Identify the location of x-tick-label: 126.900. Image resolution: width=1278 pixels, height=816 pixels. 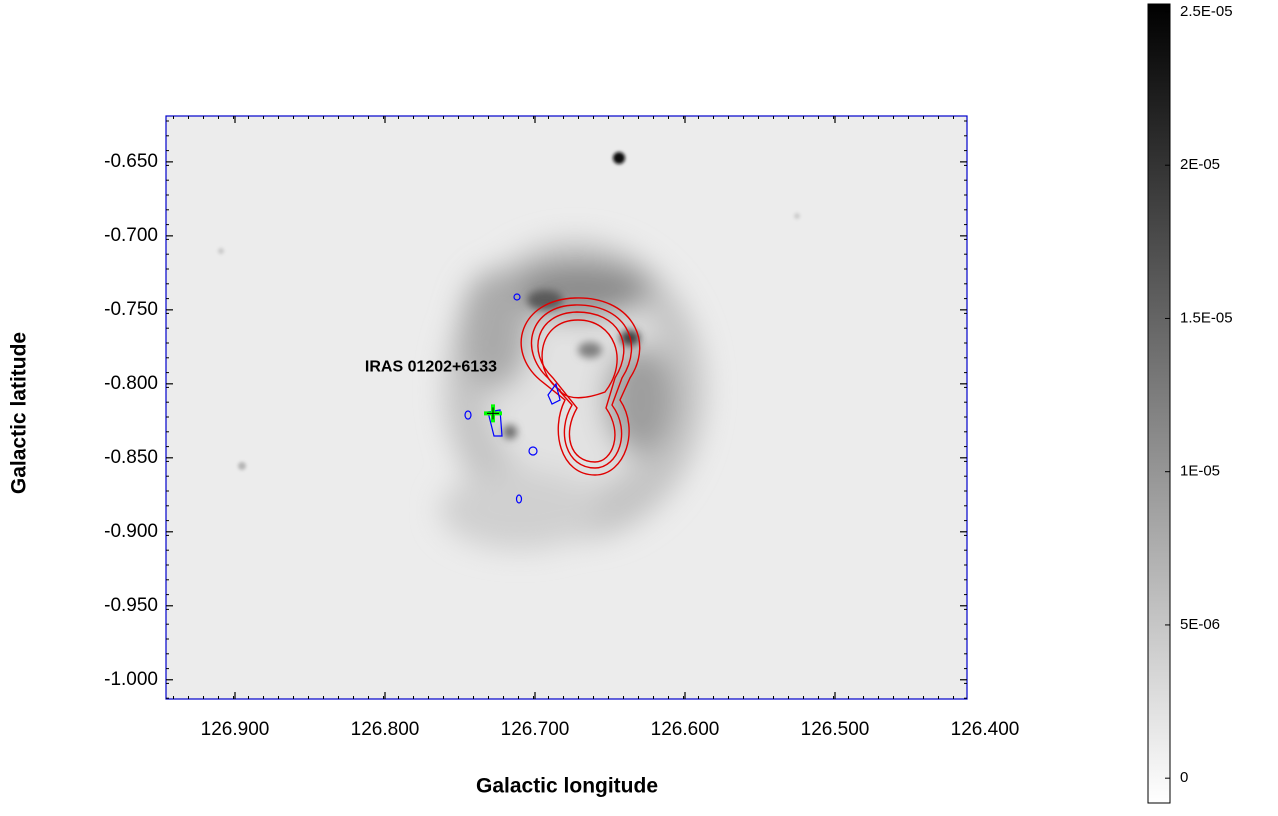
(235, 729).